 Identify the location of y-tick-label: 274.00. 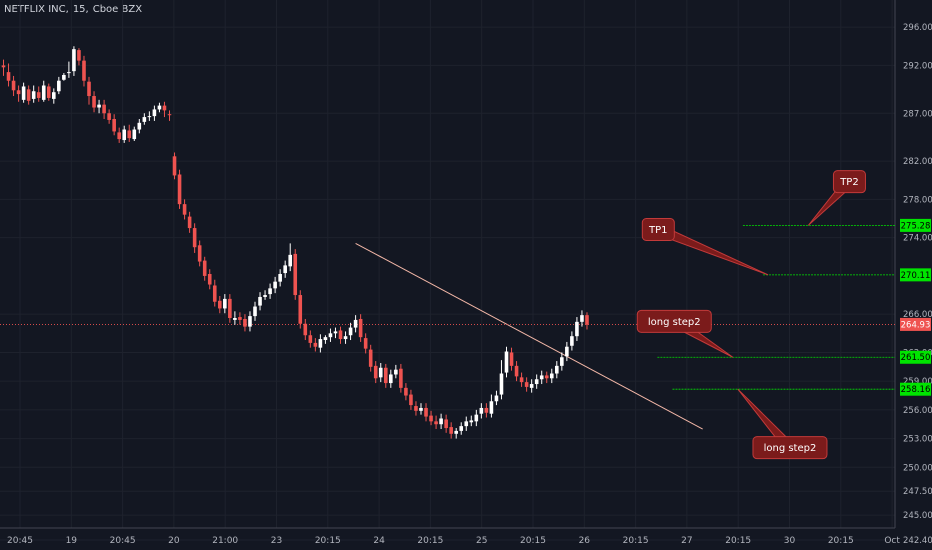
(917, 239).